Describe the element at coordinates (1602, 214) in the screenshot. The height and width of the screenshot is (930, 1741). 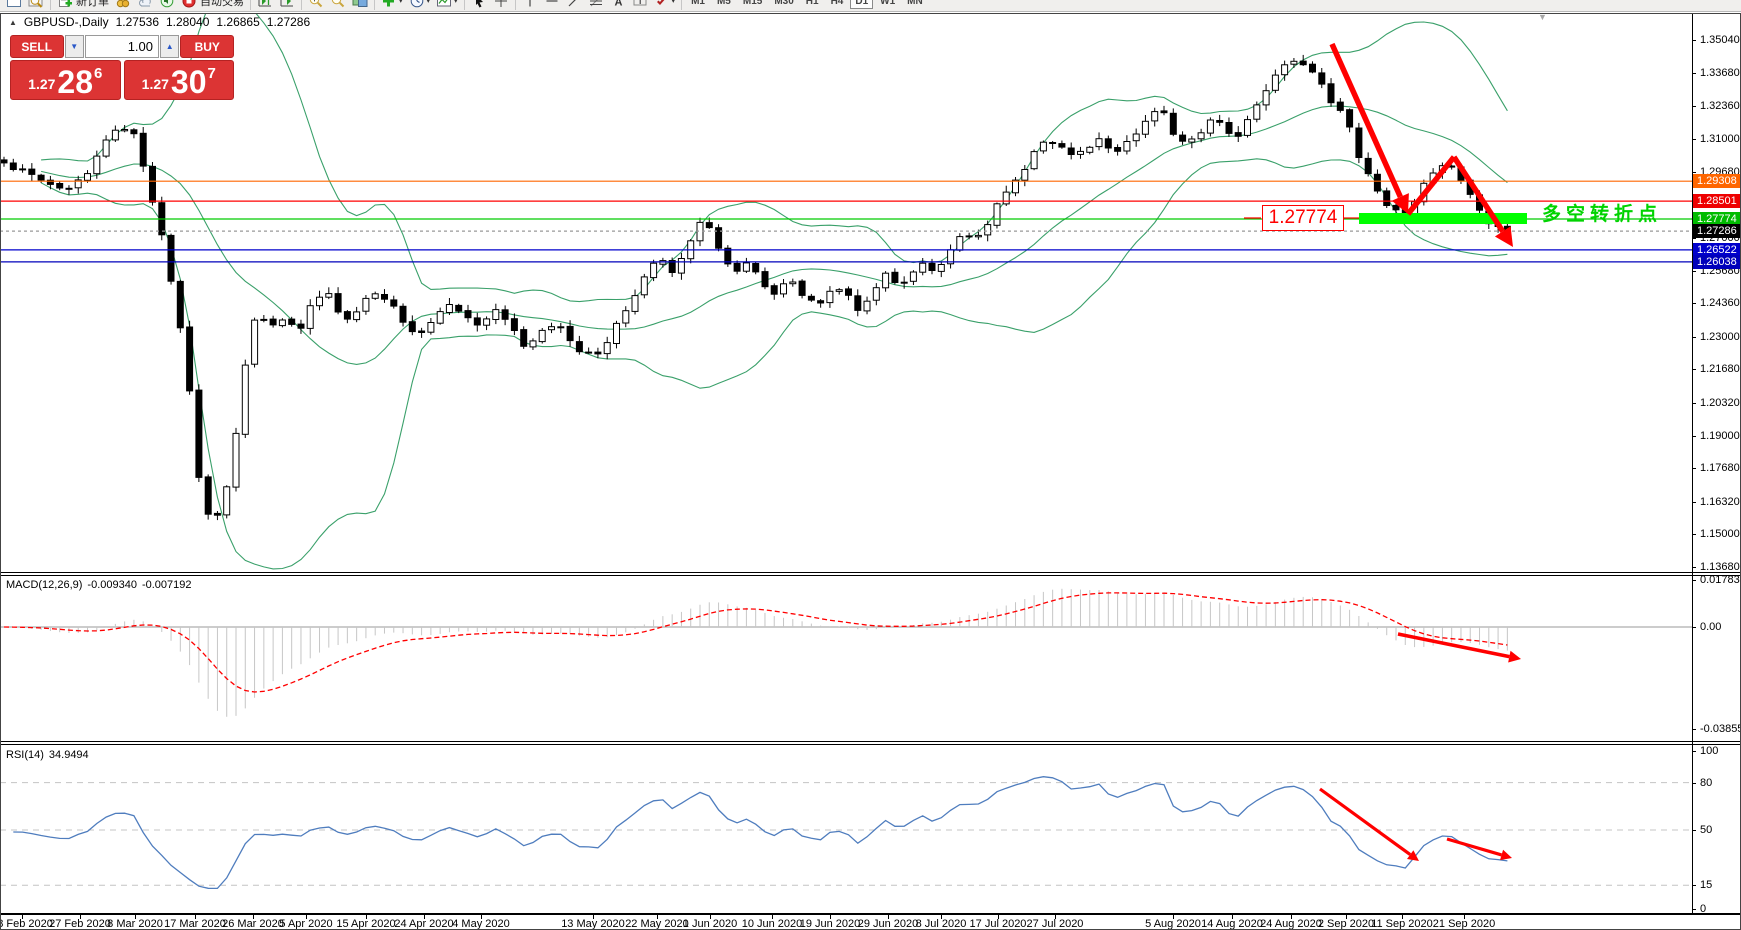
I see `turning-point-annotation: 多空转折点` at that location.